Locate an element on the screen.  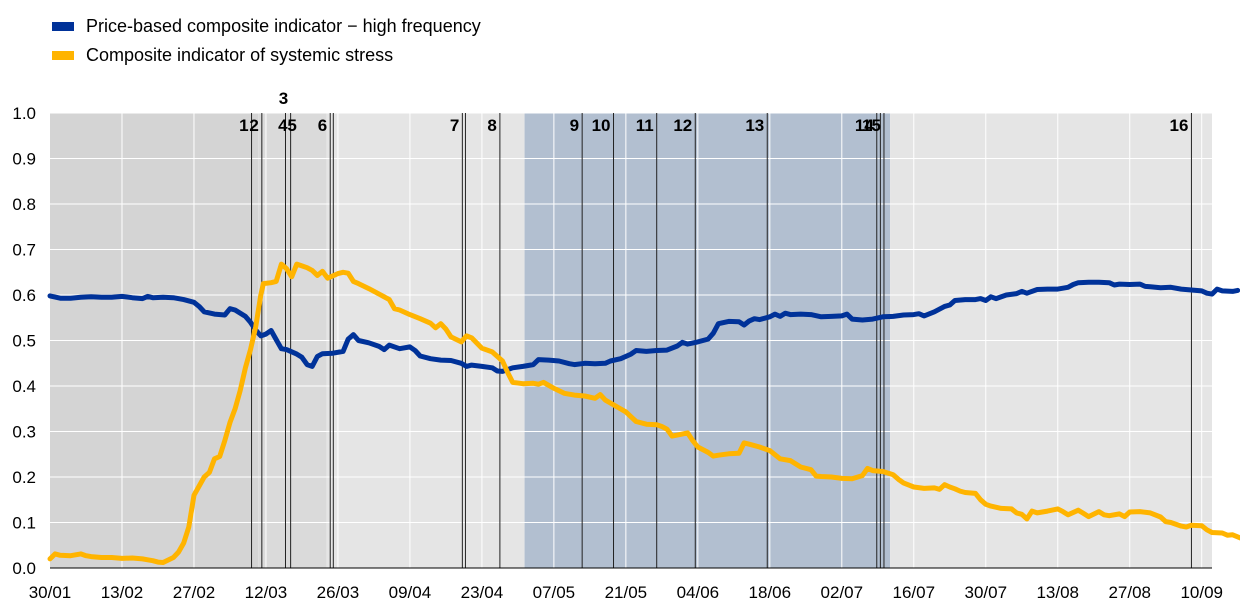
event-label-1: 1 is located at coordinates (243, 125).